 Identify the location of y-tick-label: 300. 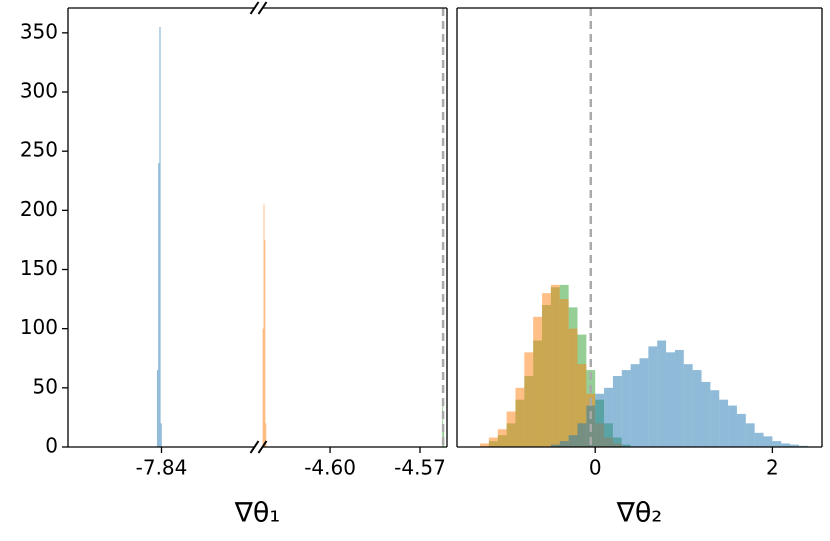
(39, 91).